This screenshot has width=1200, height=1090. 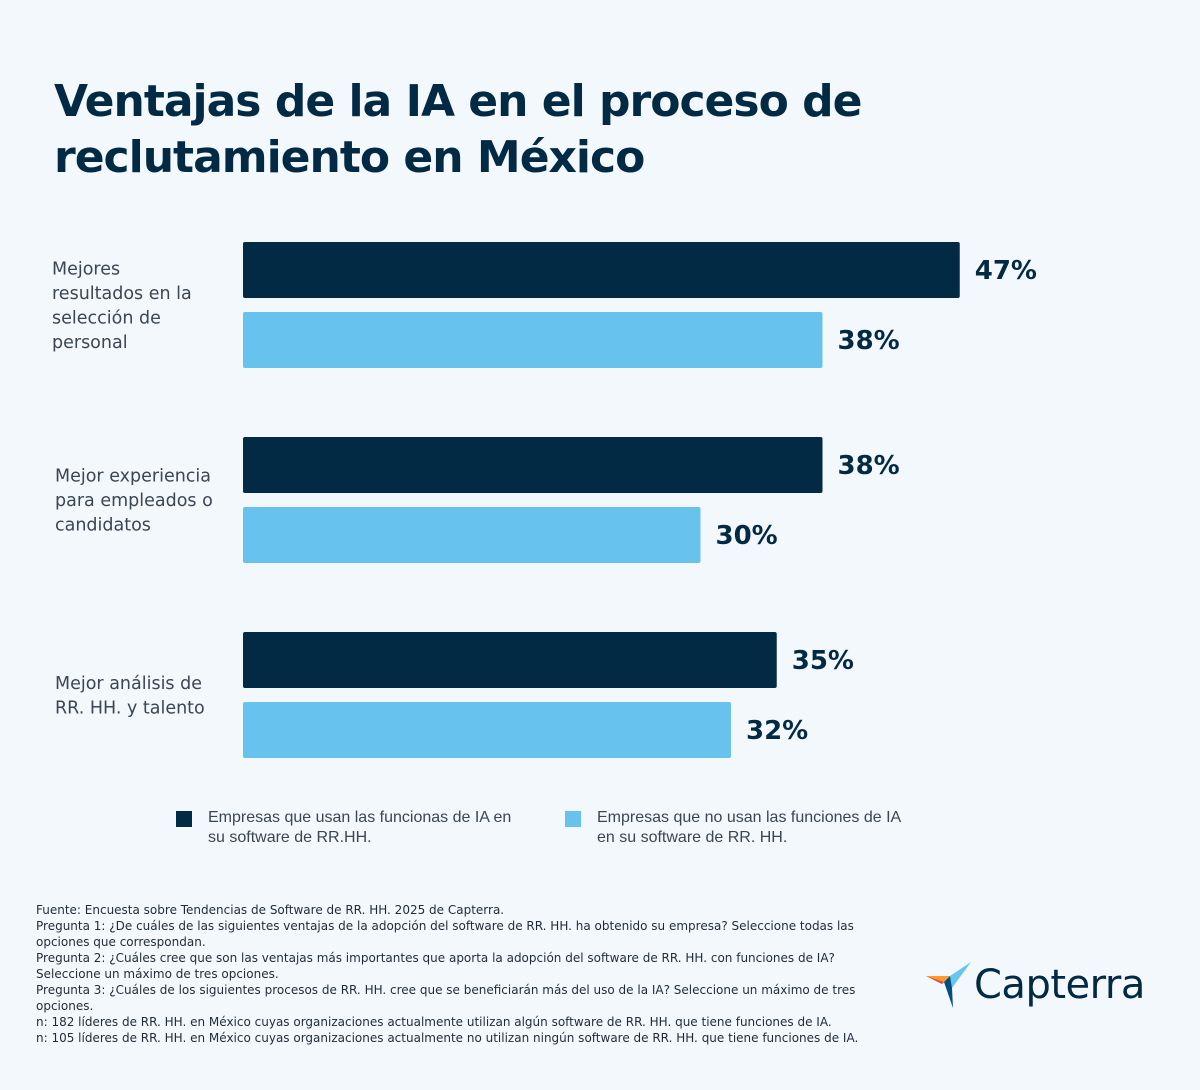 What do you see at coordinates (869, 341) in the screenshot?
I see `value-label-non-ai-users-1: 38%` at bounding box center [869, 341].